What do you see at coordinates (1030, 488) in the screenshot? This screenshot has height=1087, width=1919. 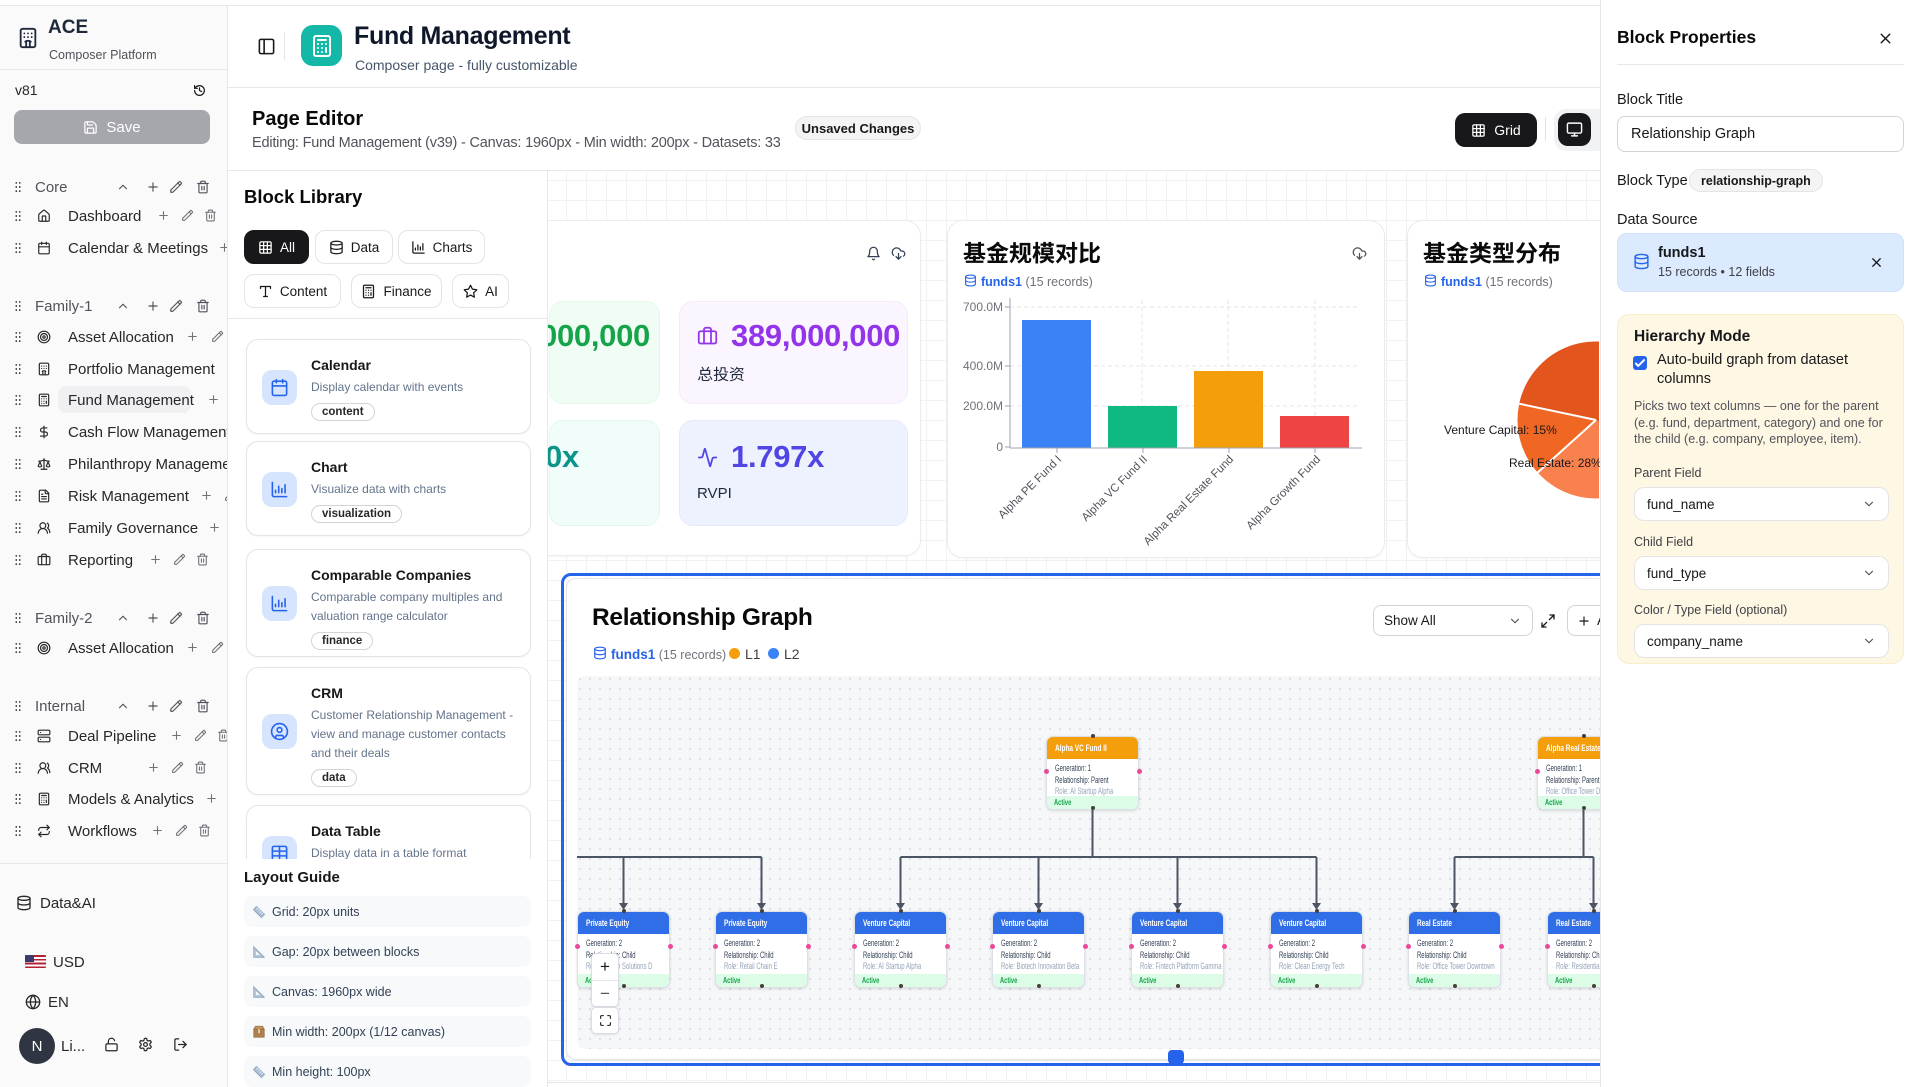 I see `svg-text: Alpha PE Fund I` at bounding box center [1030, 488].